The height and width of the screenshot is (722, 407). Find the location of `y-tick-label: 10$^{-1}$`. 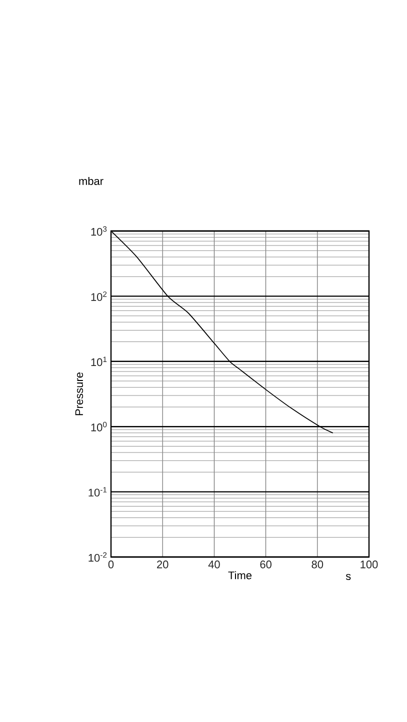

y-tick-label: 10$^{-1}$ is located at coordinates (97, 491).